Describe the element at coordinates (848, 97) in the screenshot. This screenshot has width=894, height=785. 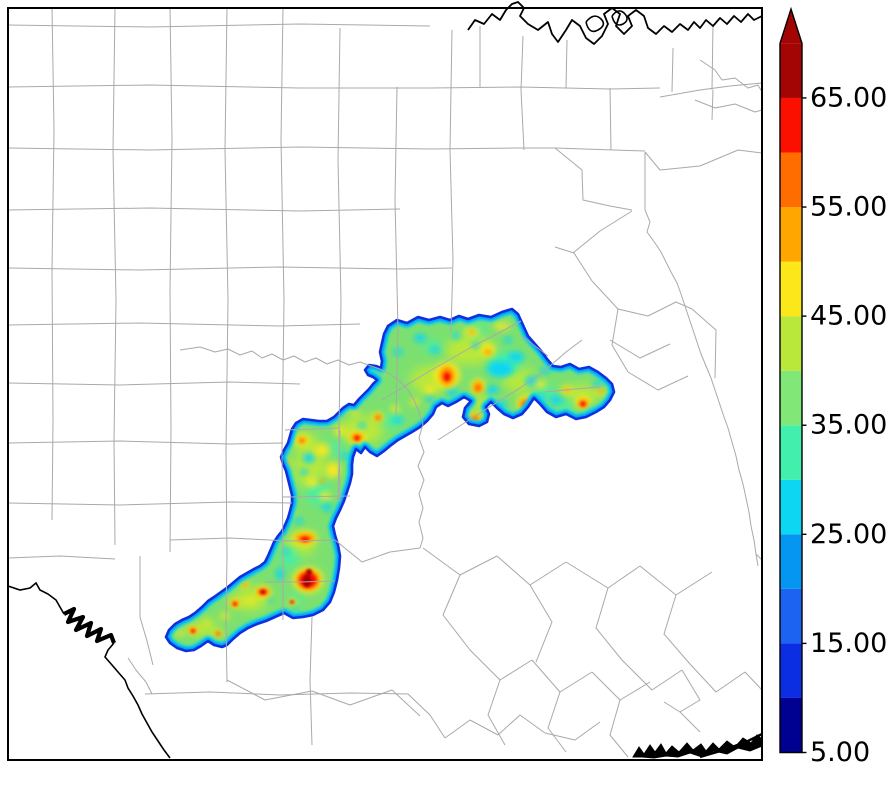
I see `colorbar-tick-label: 65.00` at that location.